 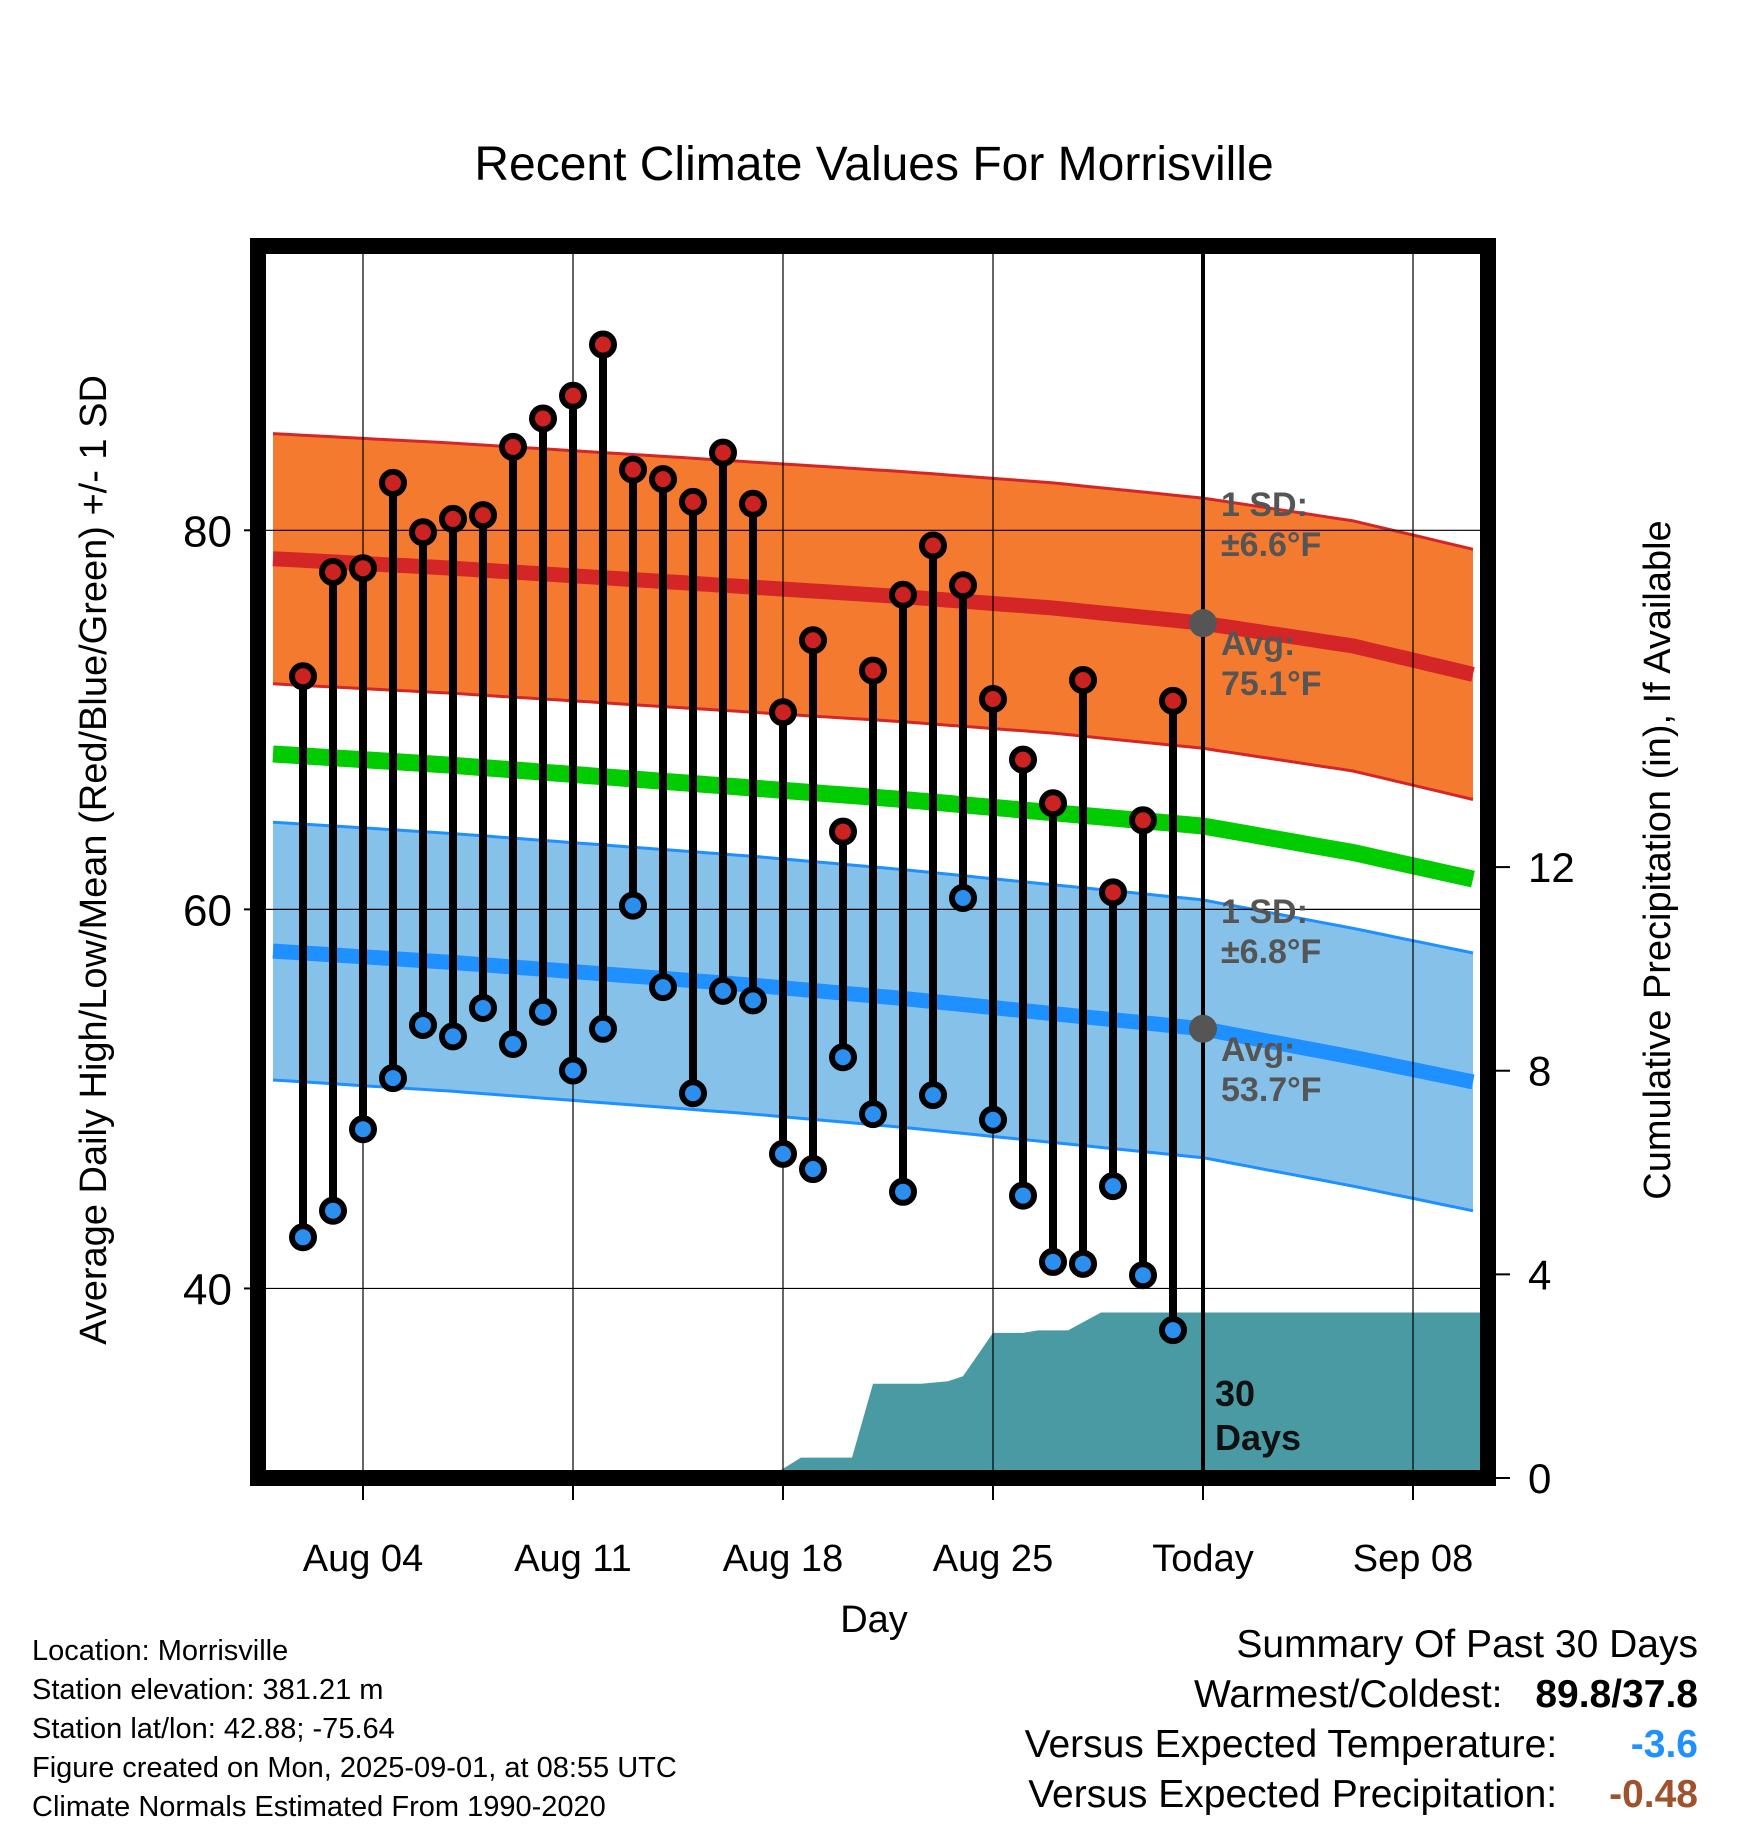 I want to click on x-tick-label: Today, so click(x=1202, y=1559).